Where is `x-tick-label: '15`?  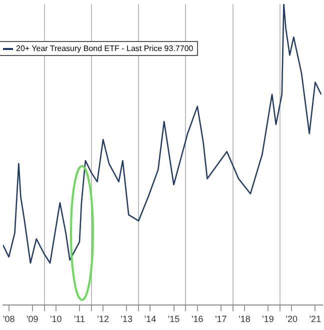 x-tick-label: '15 is located at coordinates (174, 319).